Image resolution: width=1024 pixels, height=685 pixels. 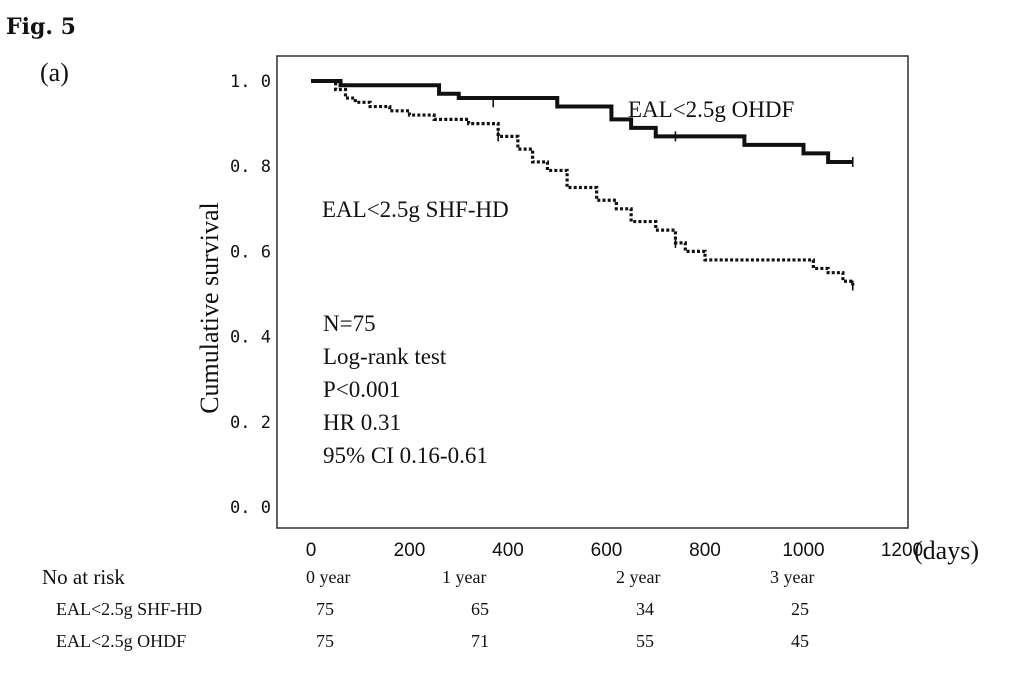 What do you see at coordinates (508, 550) in the screenshot?
I see `x-tick-label: 400` at bounding box center [508, 550].